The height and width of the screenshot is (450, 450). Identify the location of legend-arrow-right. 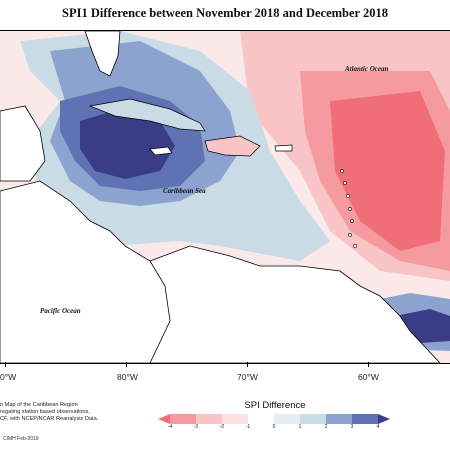
(384, 419).